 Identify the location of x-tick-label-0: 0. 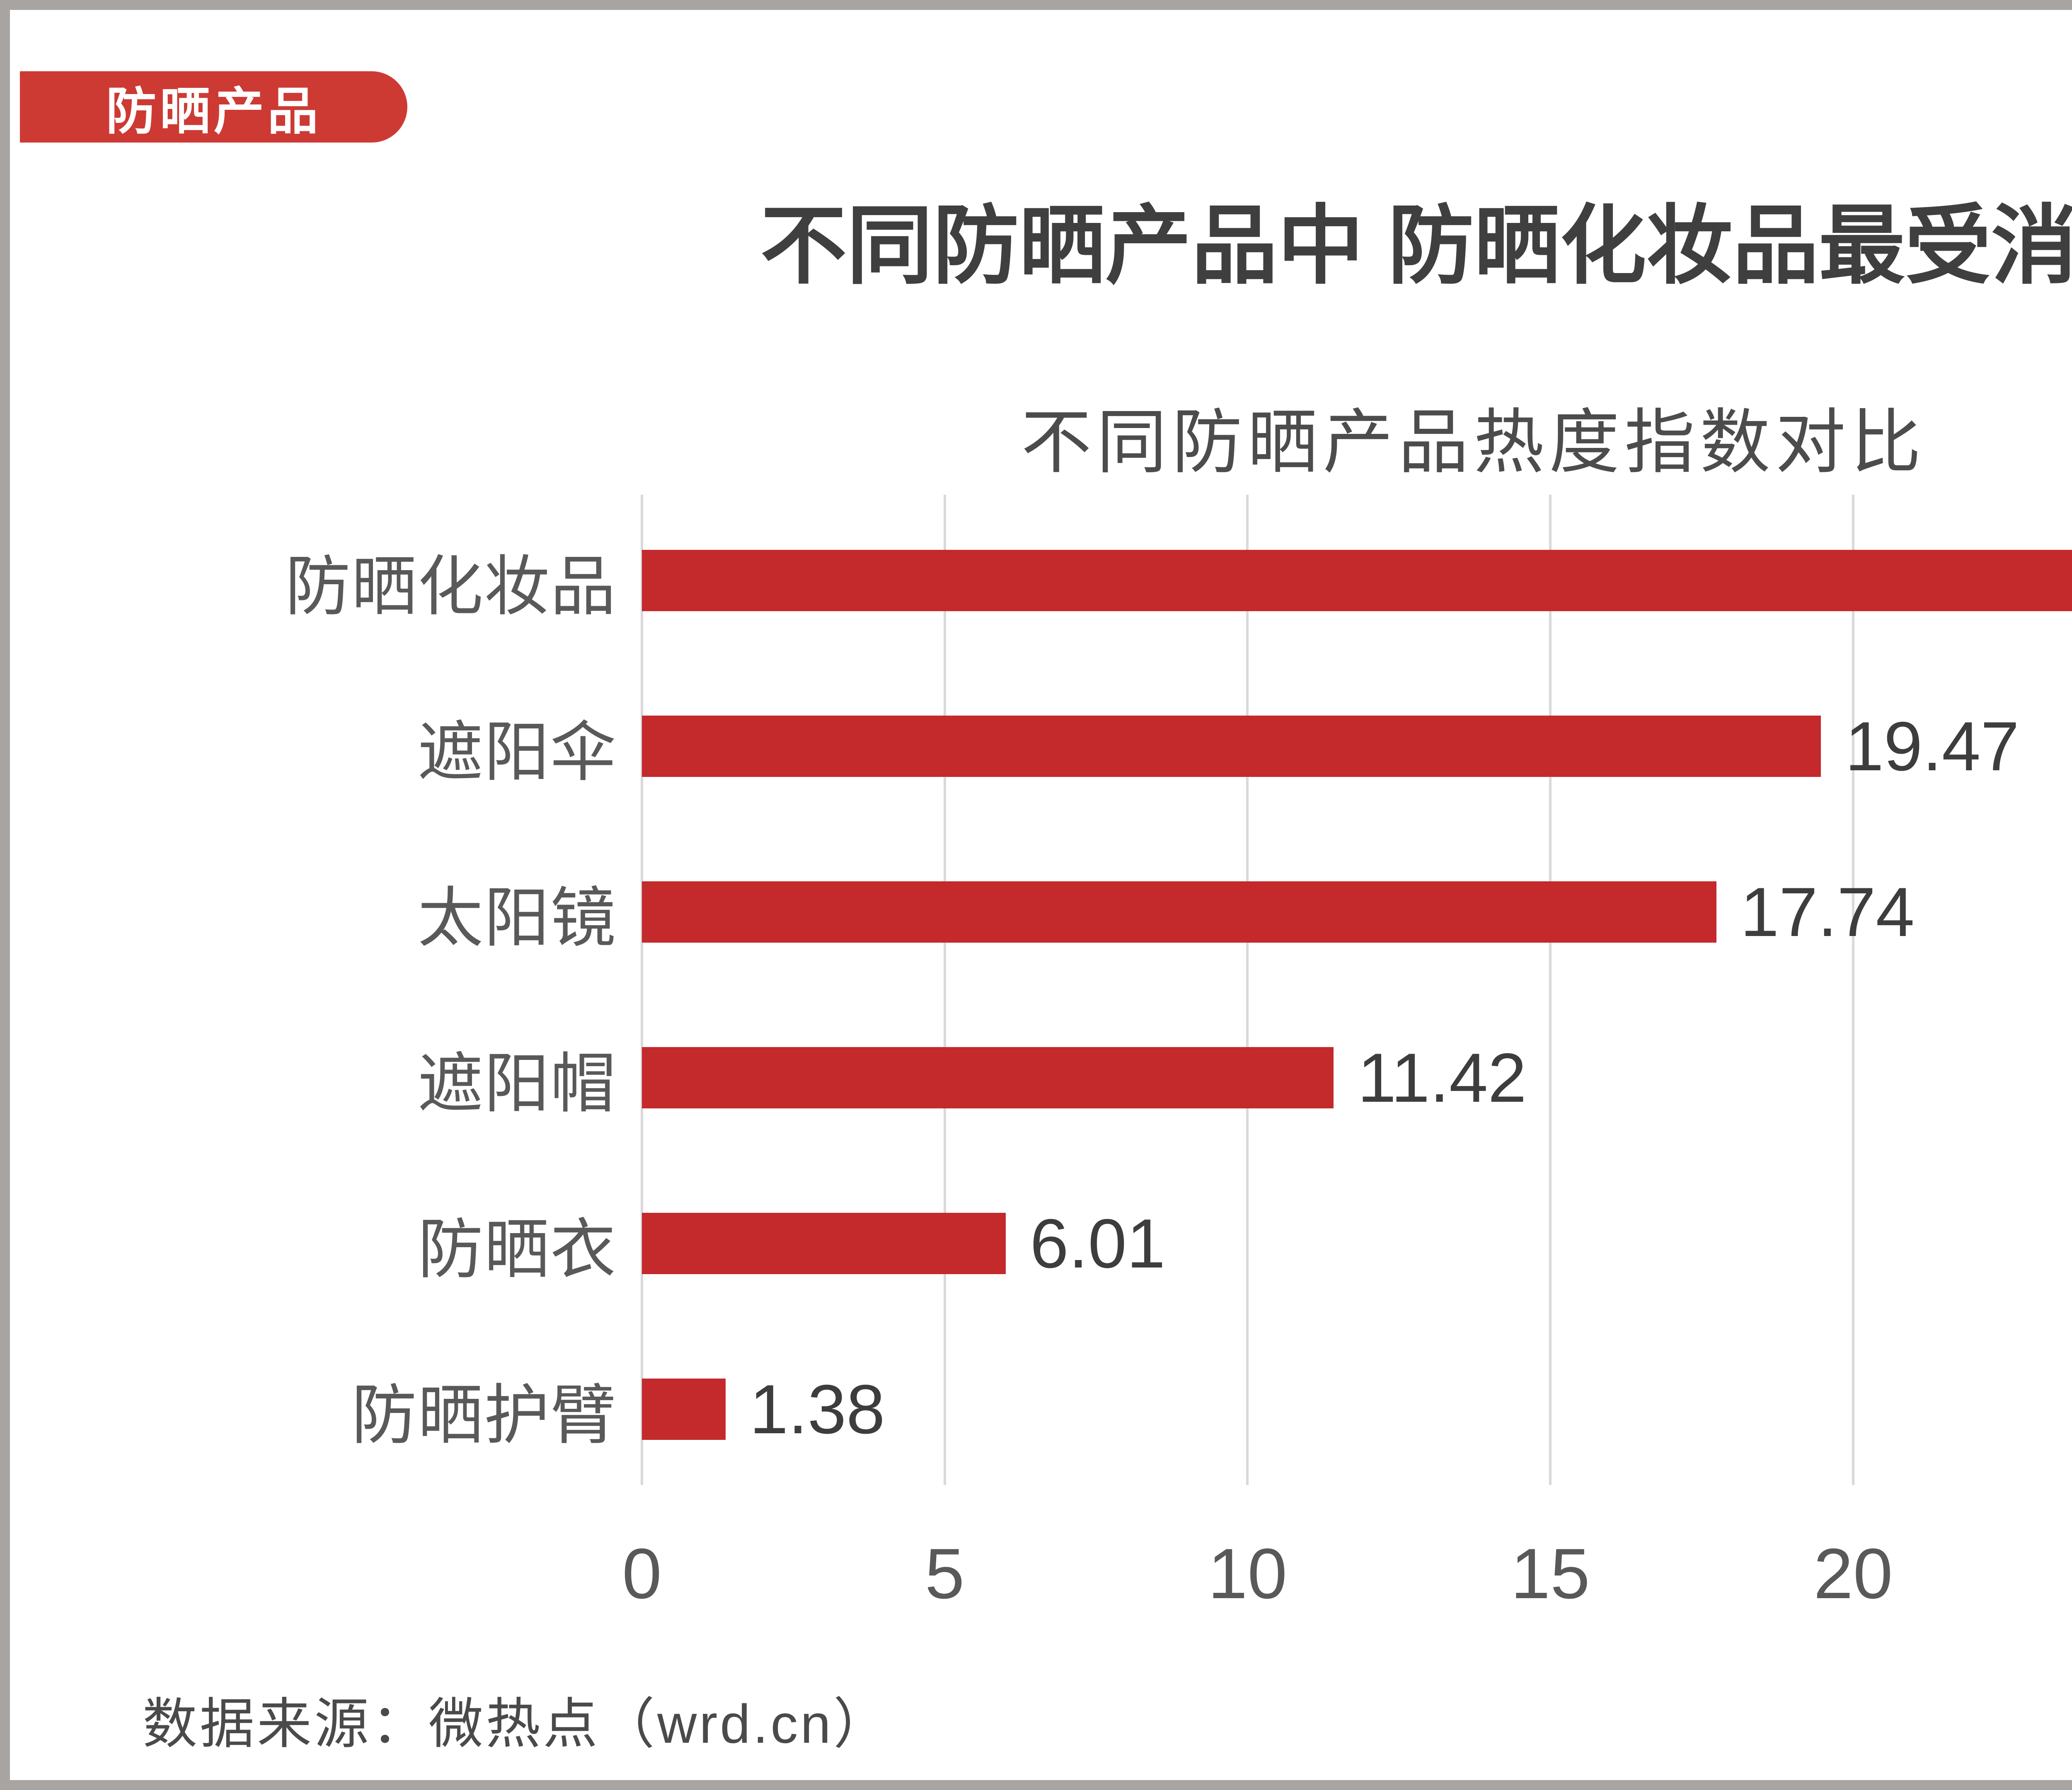
(642, 1573).